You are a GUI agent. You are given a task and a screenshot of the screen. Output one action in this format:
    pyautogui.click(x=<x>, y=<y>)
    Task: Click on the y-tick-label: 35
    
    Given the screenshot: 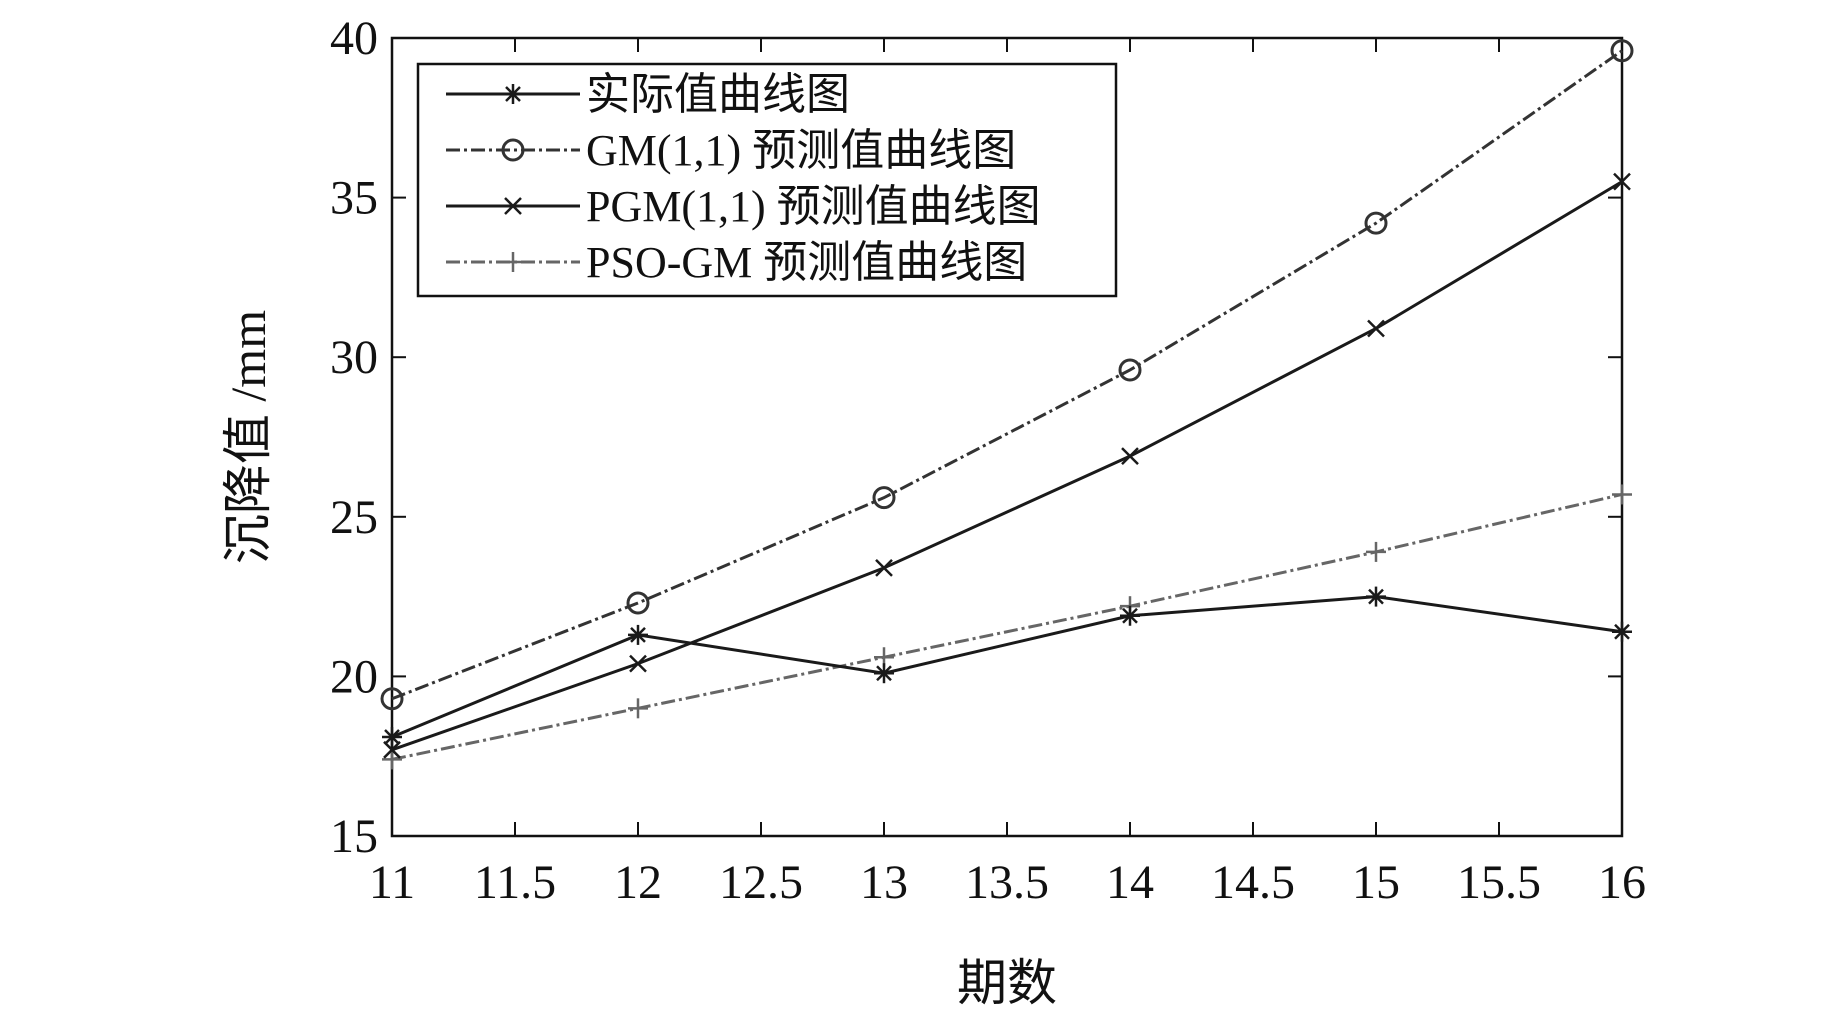 What is the action you would take?
    pyautogui.click(x=354, y=198)
    